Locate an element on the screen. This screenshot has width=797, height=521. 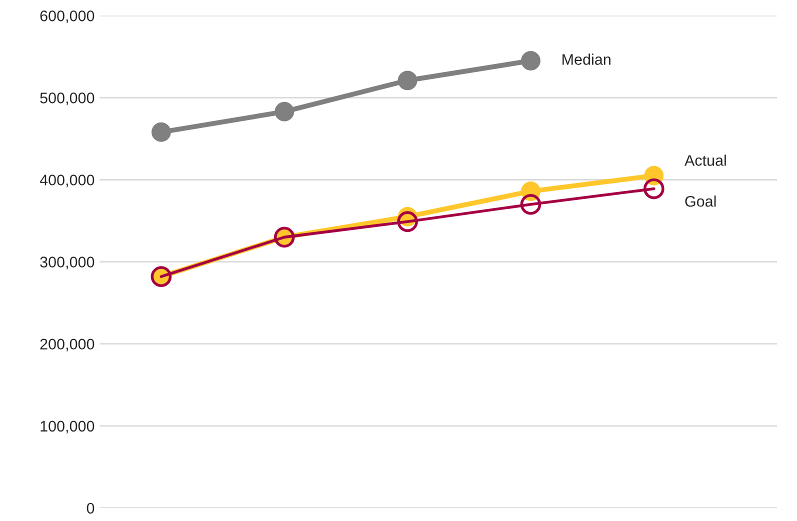
y-tick-label: 300,000 is located at coordinates (67, 263).